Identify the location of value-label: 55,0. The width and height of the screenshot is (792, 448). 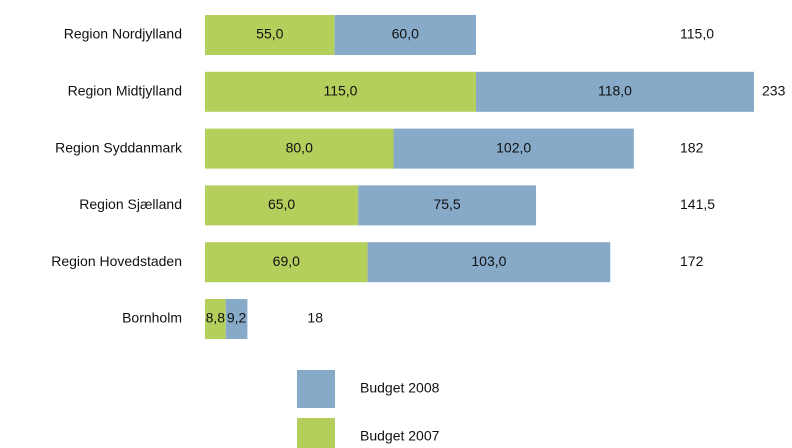
(269, 34).